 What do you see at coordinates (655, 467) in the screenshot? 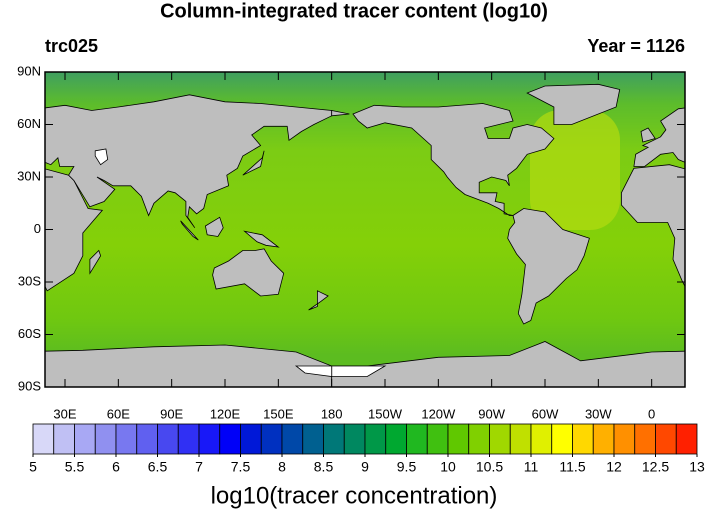
I see `colorbar-tick-label: 12.5` at bounding box center [655, 467].